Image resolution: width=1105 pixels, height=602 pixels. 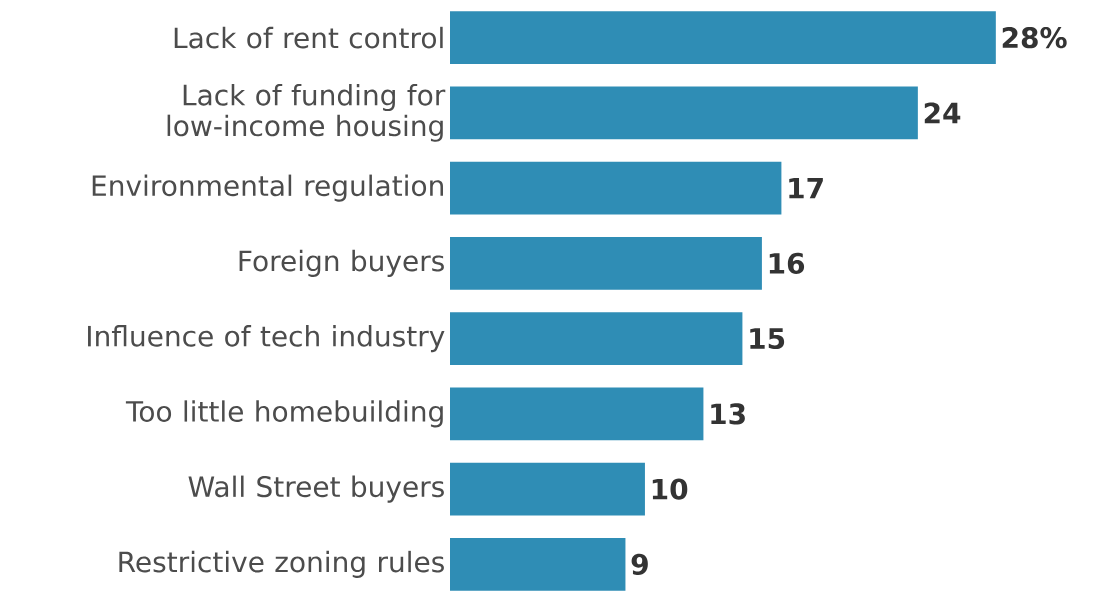 I want to click on y-tick-label: Restrictive zoning rules, so click(x=281, y=564).